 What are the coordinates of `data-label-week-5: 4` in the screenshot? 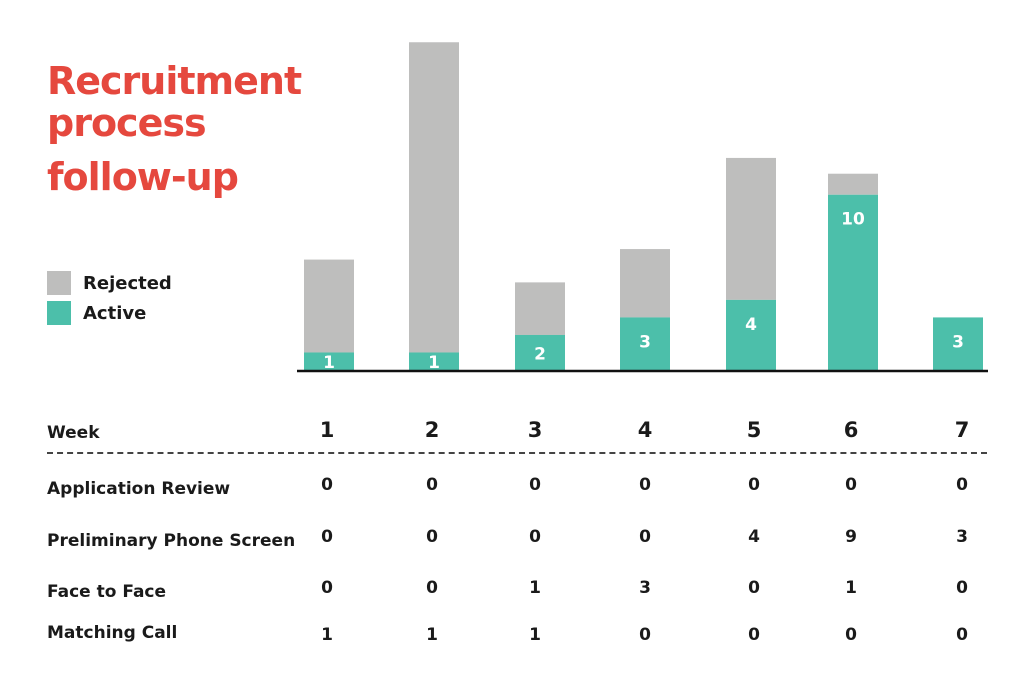 It's located at (751, 325).